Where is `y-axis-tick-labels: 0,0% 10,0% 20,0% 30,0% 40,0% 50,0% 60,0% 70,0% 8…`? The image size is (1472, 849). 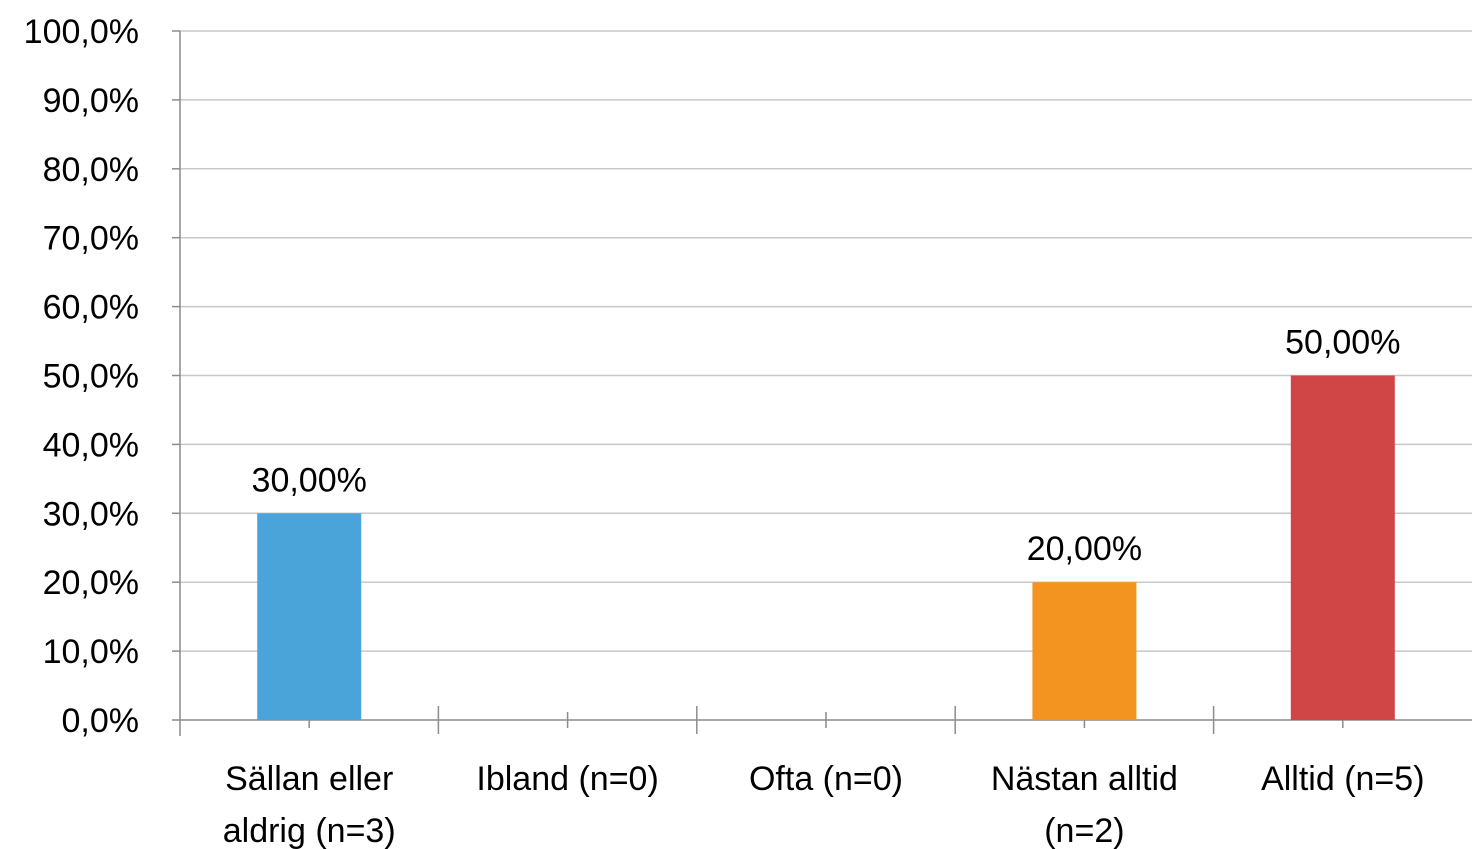
y-axis-tick-labels: 0,0% 10,0% 20,0% 30,0% 40,0% 50,0% 60,0% 70,0% 8… is located at coordinates (81, 376).